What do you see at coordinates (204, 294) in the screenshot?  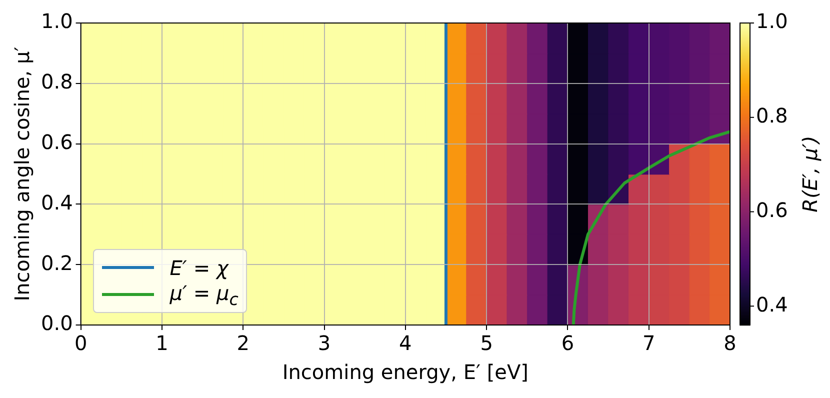 I see `legend-label: μ′ = μ$_{c}$` at bounding box center [204, 294].